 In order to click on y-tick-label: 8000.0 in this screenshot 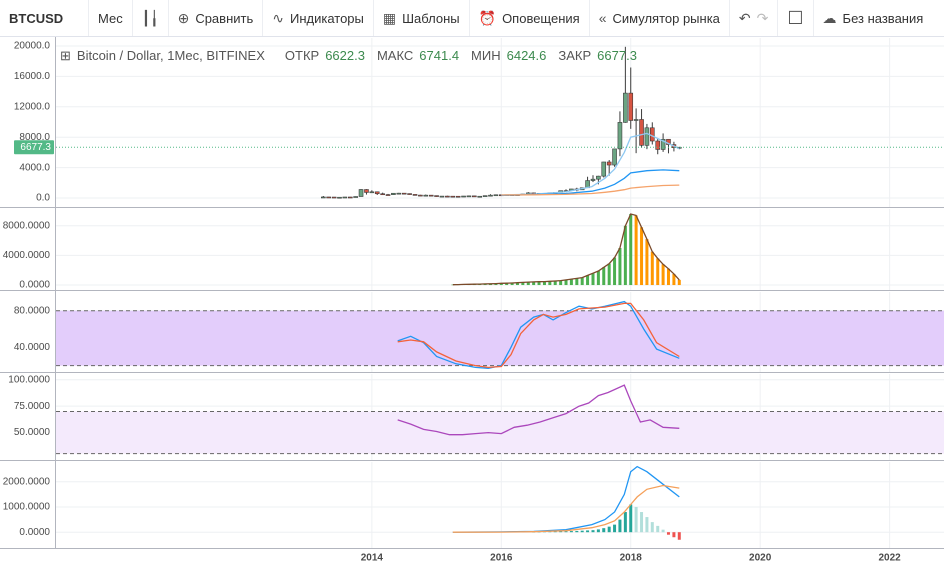, I will do `click(34, 137)`.